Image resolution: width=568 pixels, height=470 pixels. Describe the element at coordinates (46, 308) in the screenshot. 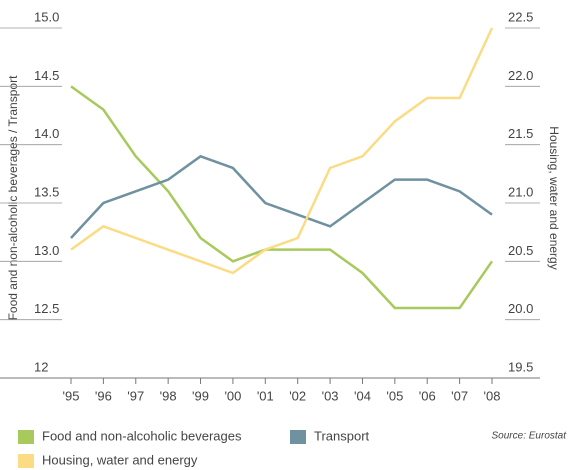

I see `y-tick-label: 12.5` at that location.